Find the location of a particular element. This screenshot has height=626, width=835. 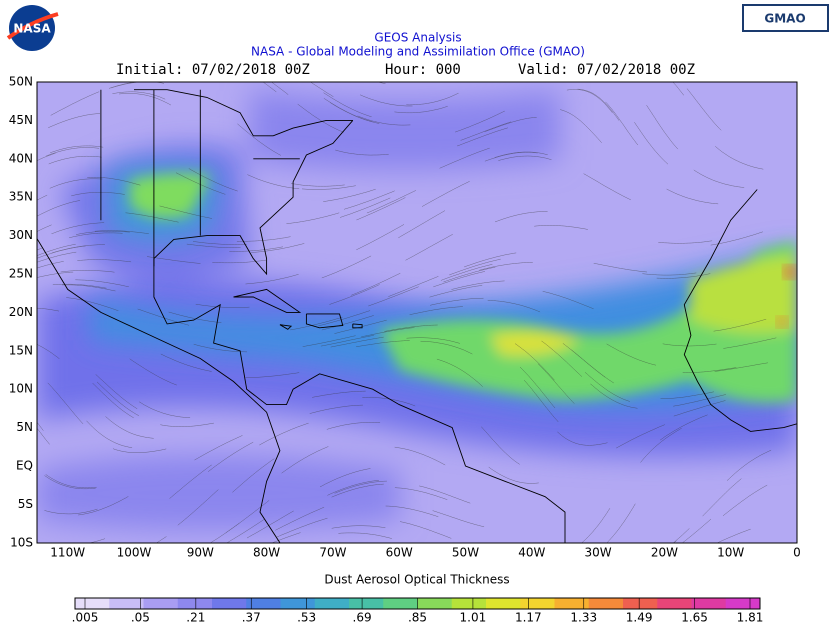

lat-label: 40N is located at coordinates (21, 158).